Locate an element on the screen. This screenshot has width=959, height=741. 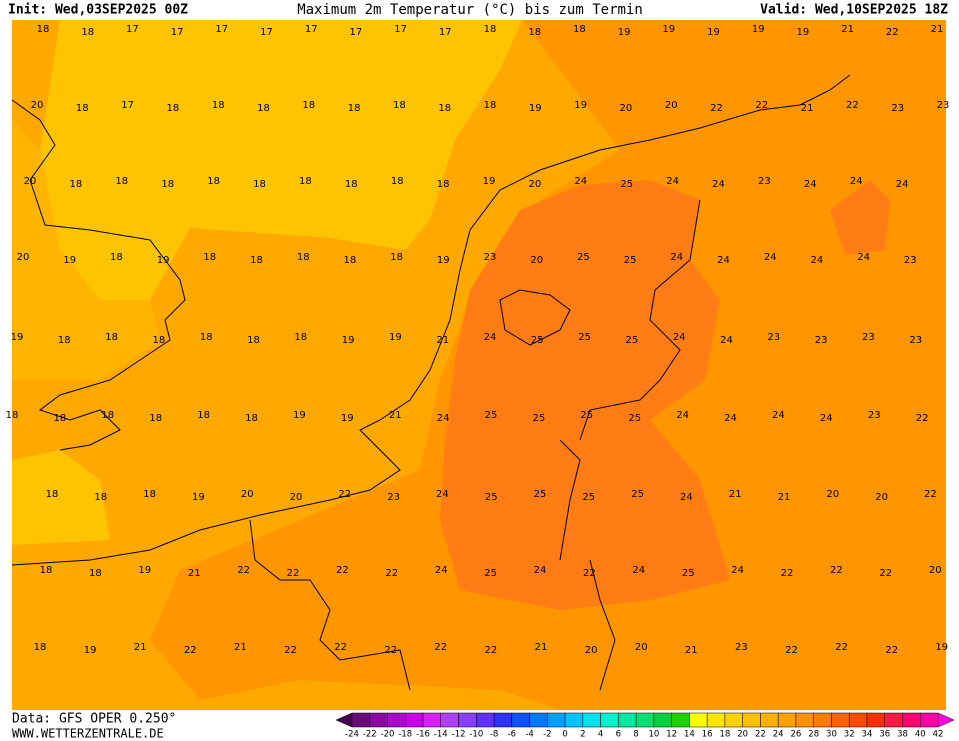
colorbar-tick-label: 20 is located at coordinates (742, 735).